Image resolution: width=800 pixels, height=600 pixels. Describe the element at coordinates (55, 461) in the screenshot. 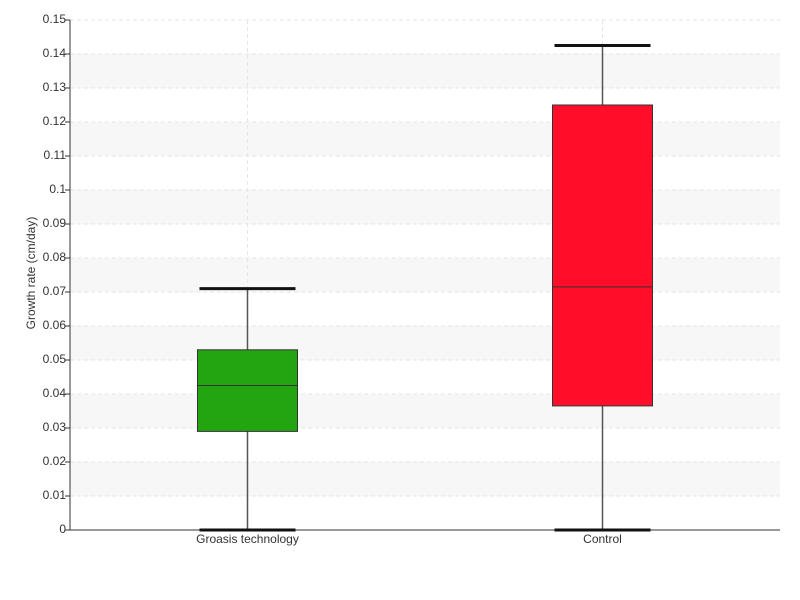

I see `y-tick-label: 0.02` at that location.